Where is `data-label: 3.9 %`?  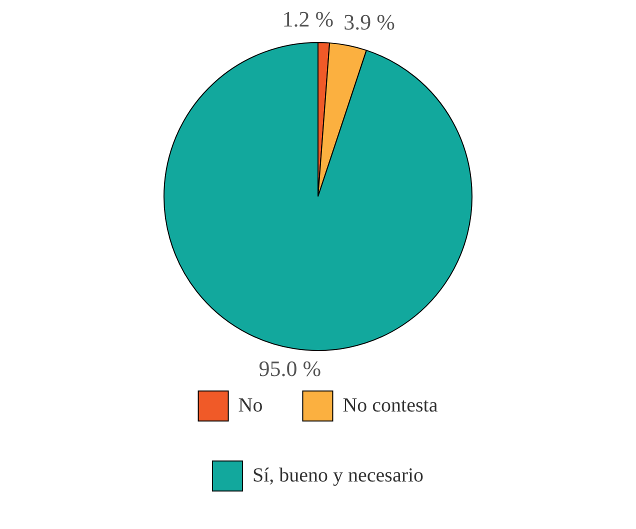
data-label: 3.9 % is located at coordinates (369, 22).